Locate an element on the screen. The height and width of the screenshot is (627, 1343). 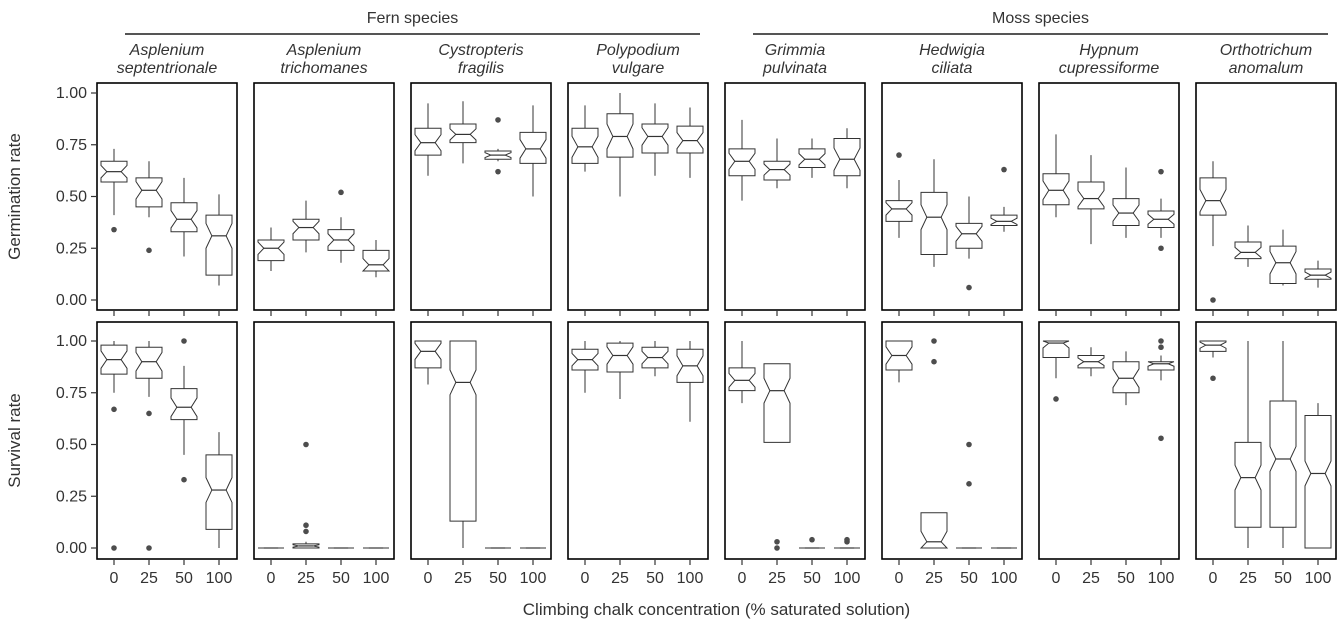
y-tick-label: 0.25 is located at coordinates (71, 248).